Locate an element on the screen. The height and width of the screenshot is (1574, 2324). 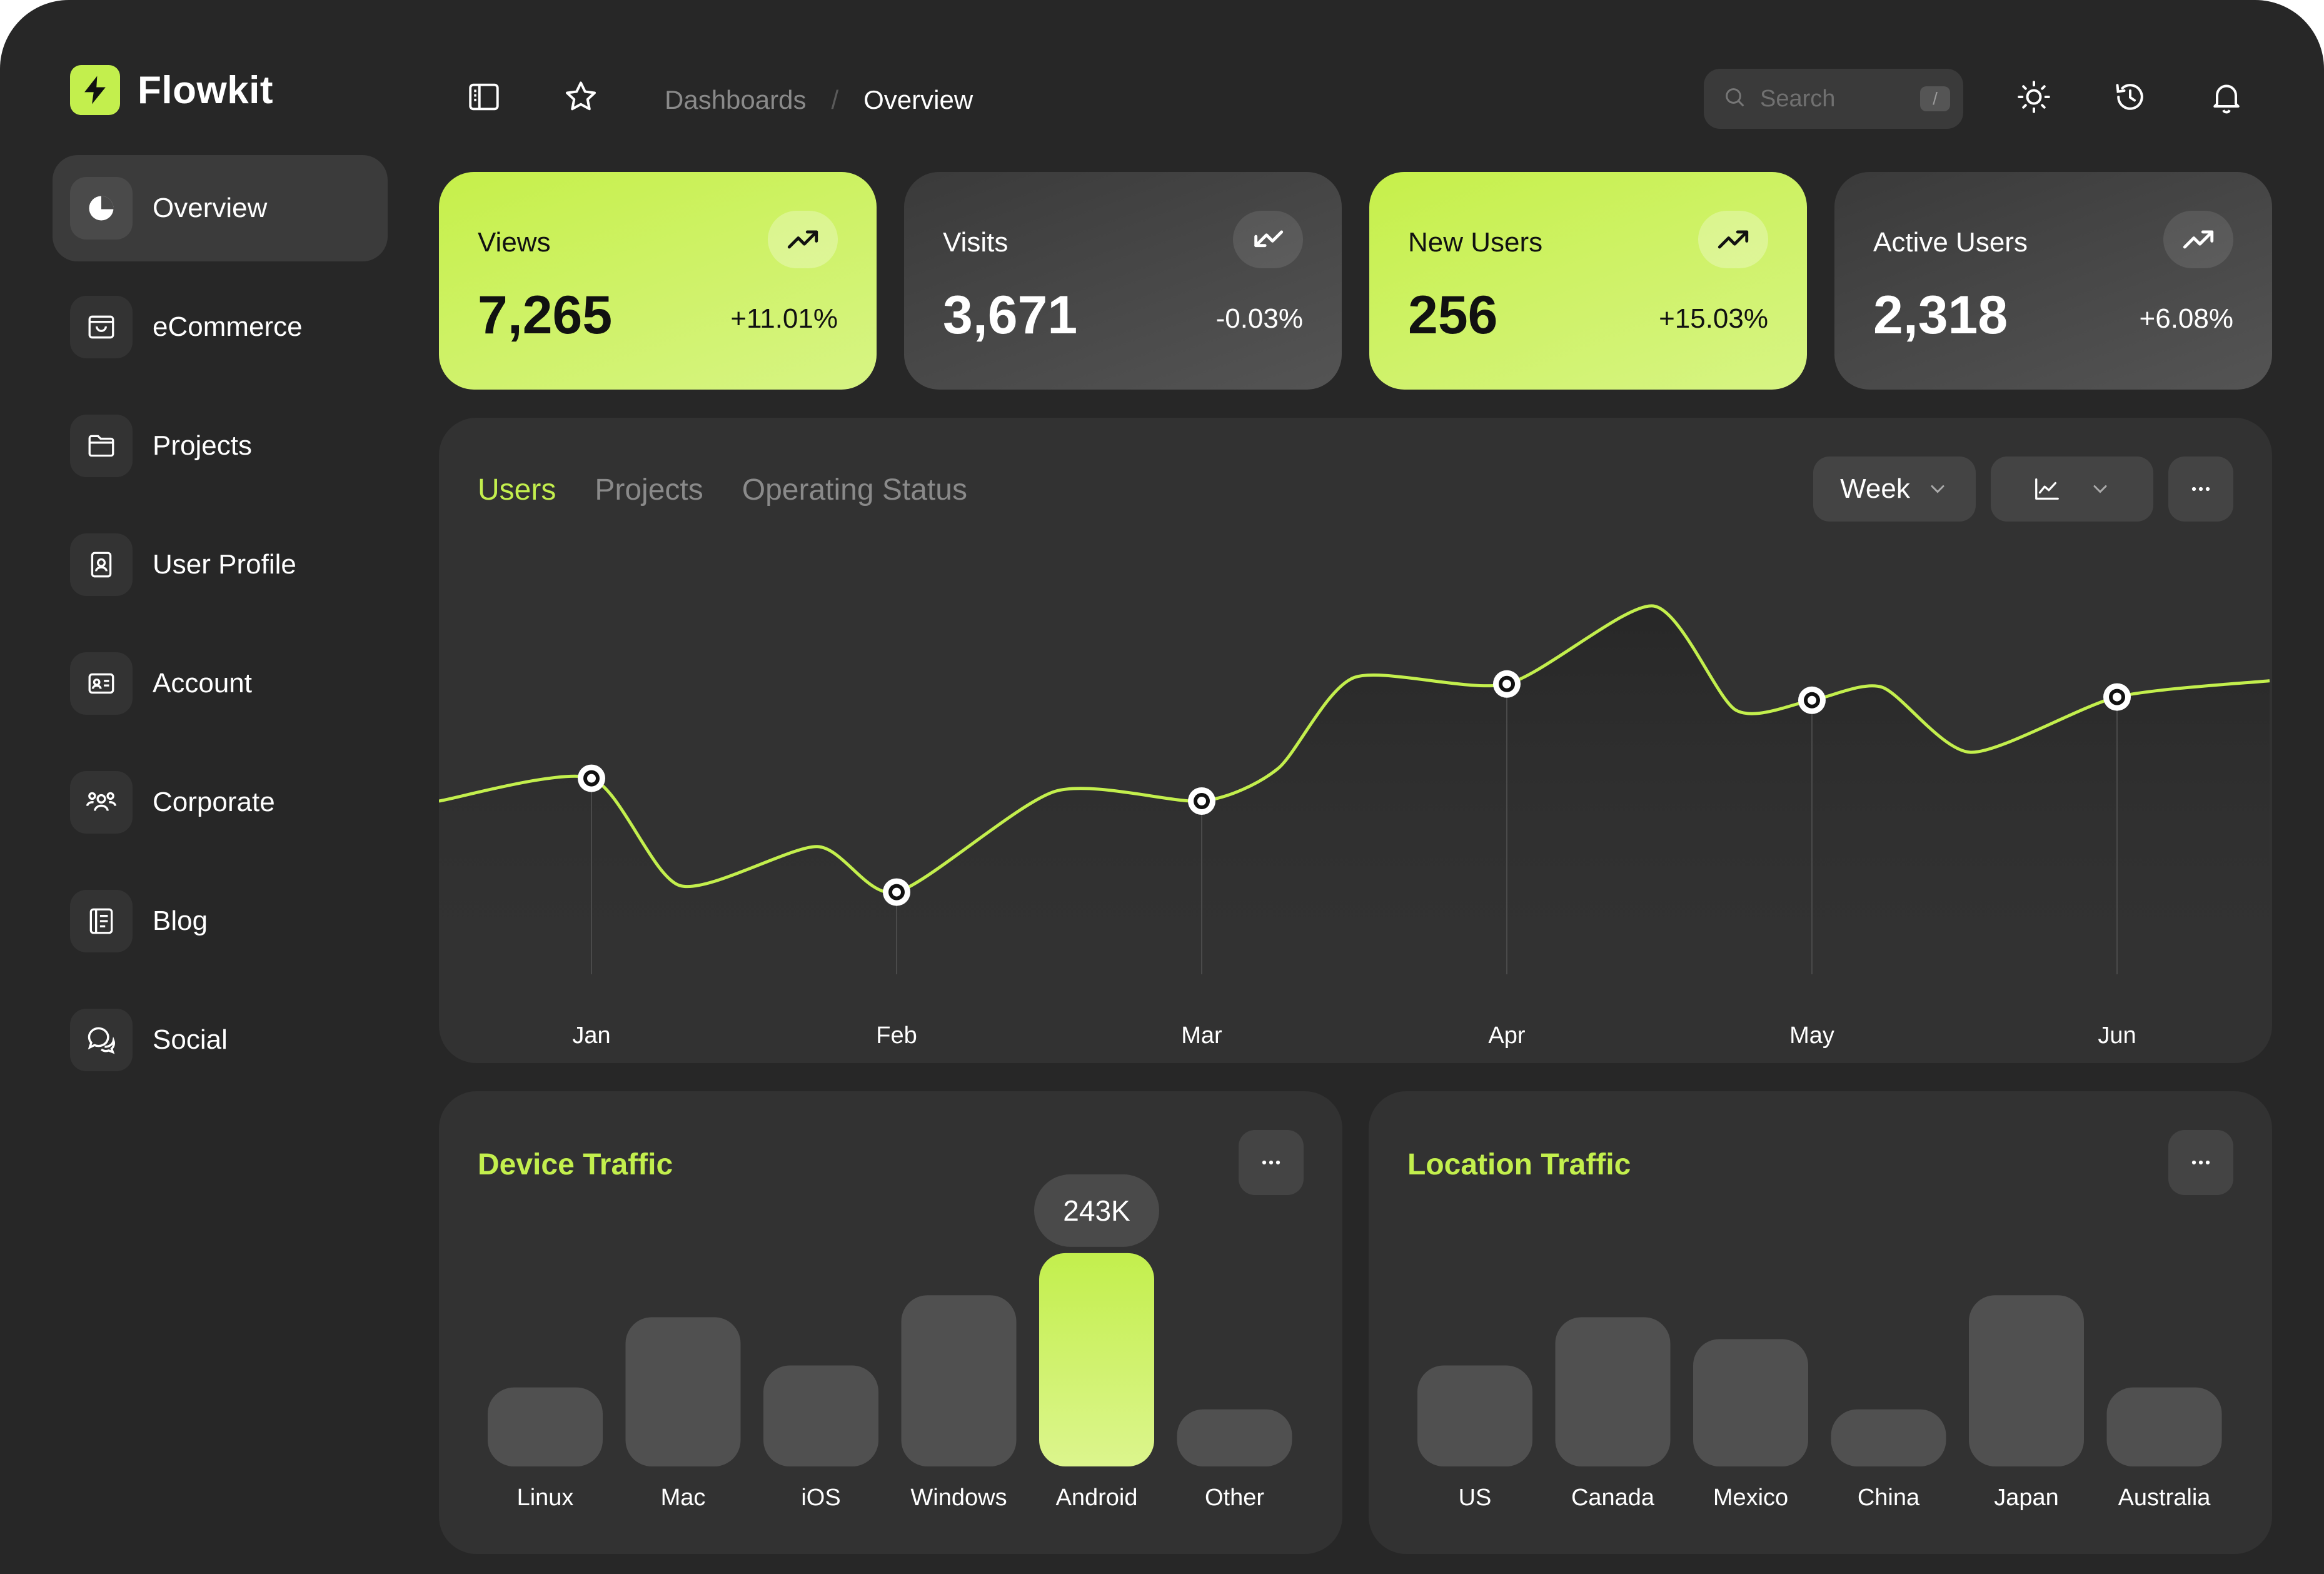
chart-tabs: Users Projects Operating Status is located at coordinates (742, 490).